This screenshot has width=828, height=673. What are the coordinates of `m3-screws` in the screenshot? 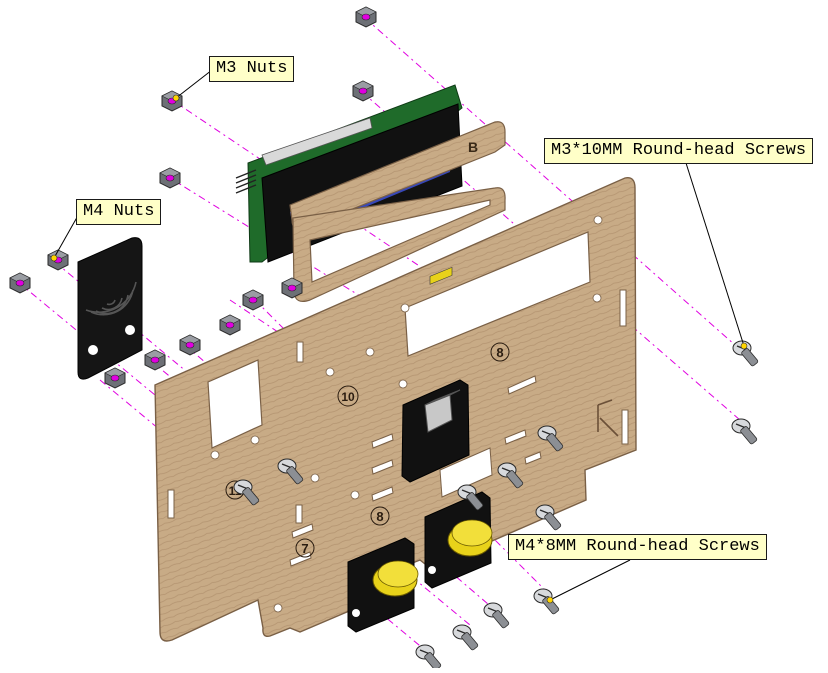 It's located at (745, 393).